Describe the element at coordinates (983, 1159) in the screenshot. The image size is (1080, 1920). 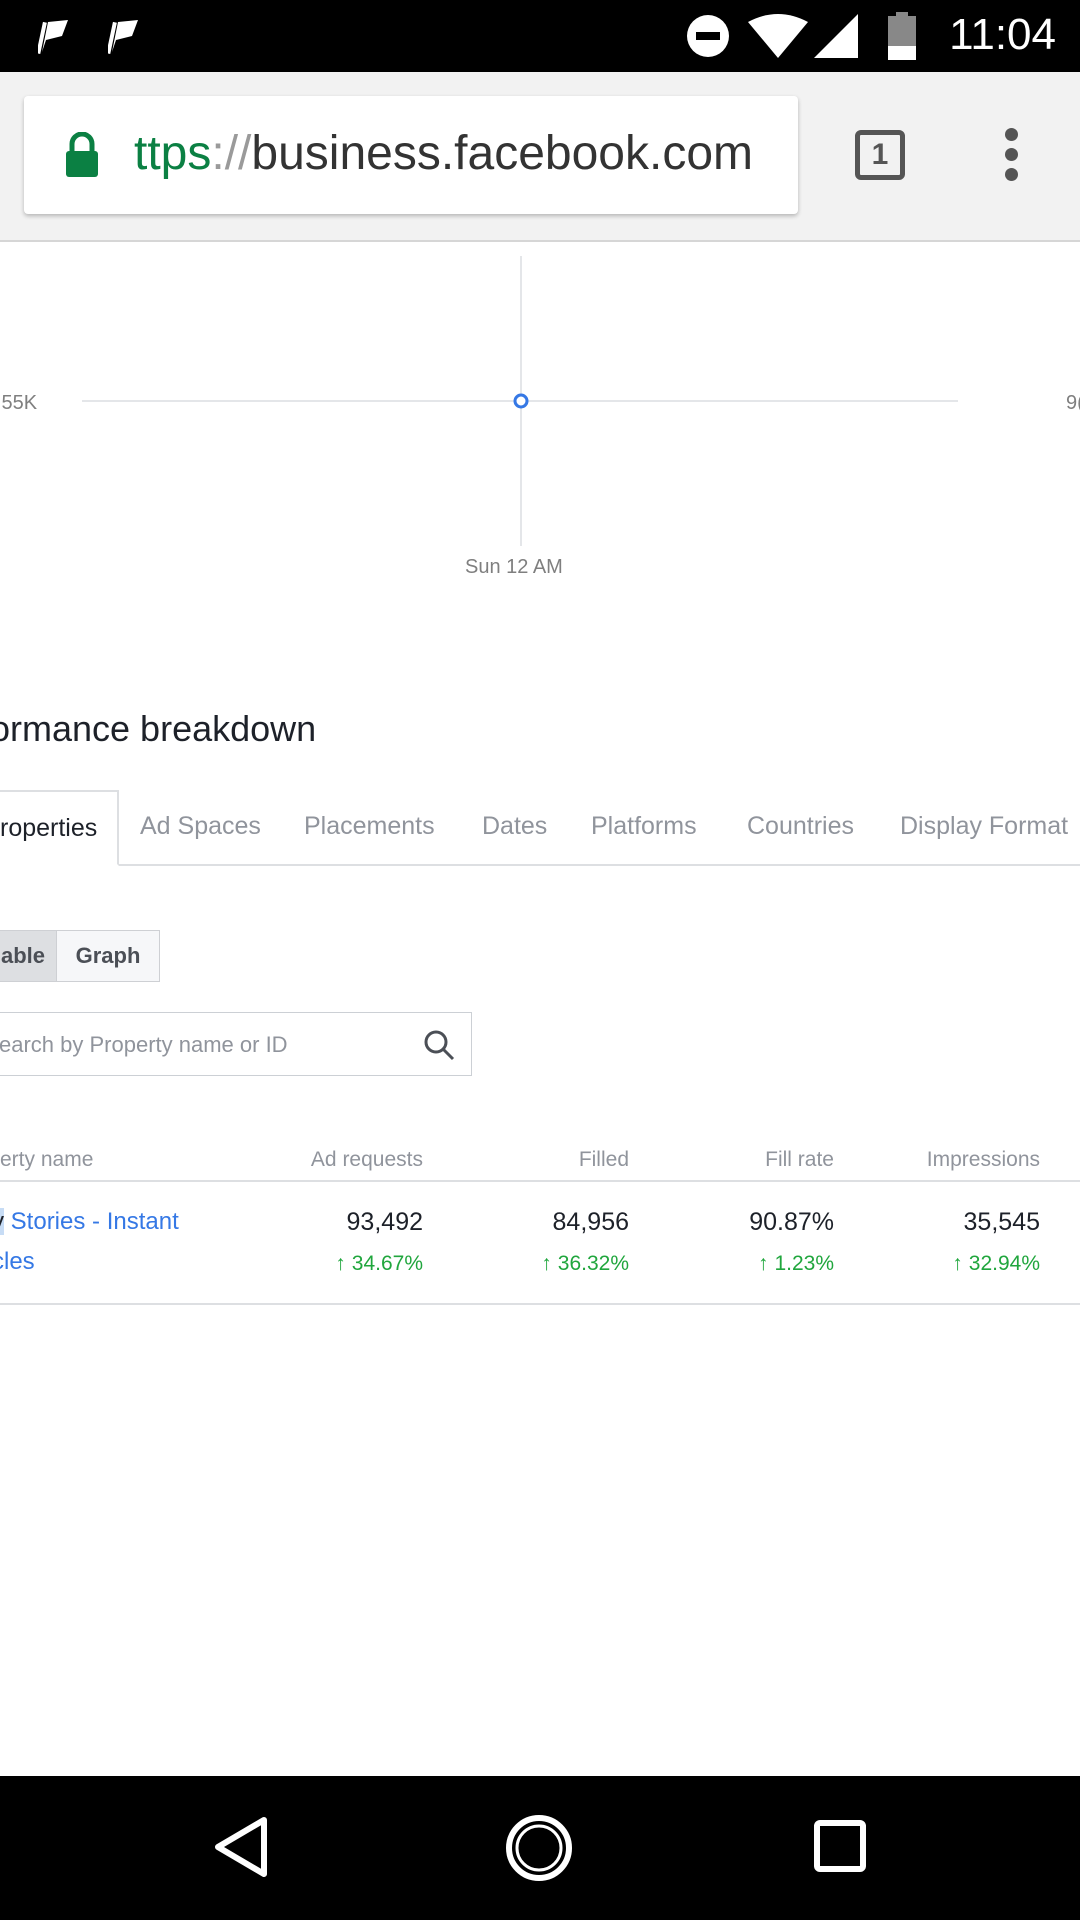
I see `column-header-impressions: Impressions` at that location.